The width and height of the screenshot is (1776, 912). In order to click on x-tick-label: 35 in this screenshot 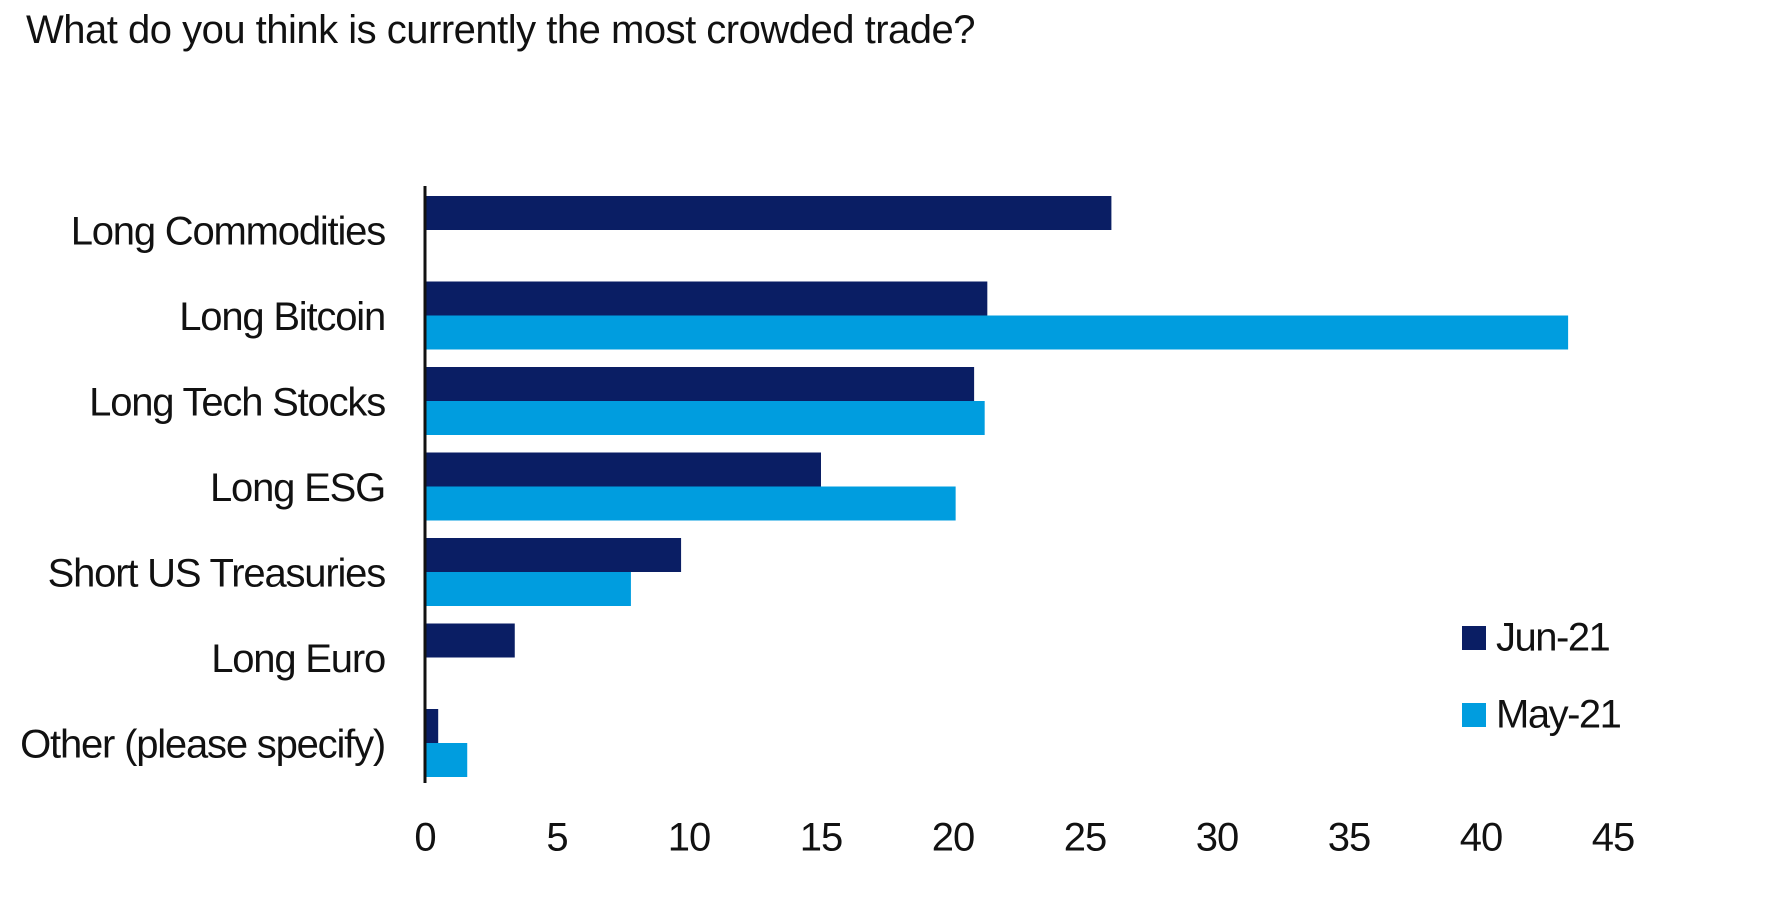, I will do `click(1349, 838)`.